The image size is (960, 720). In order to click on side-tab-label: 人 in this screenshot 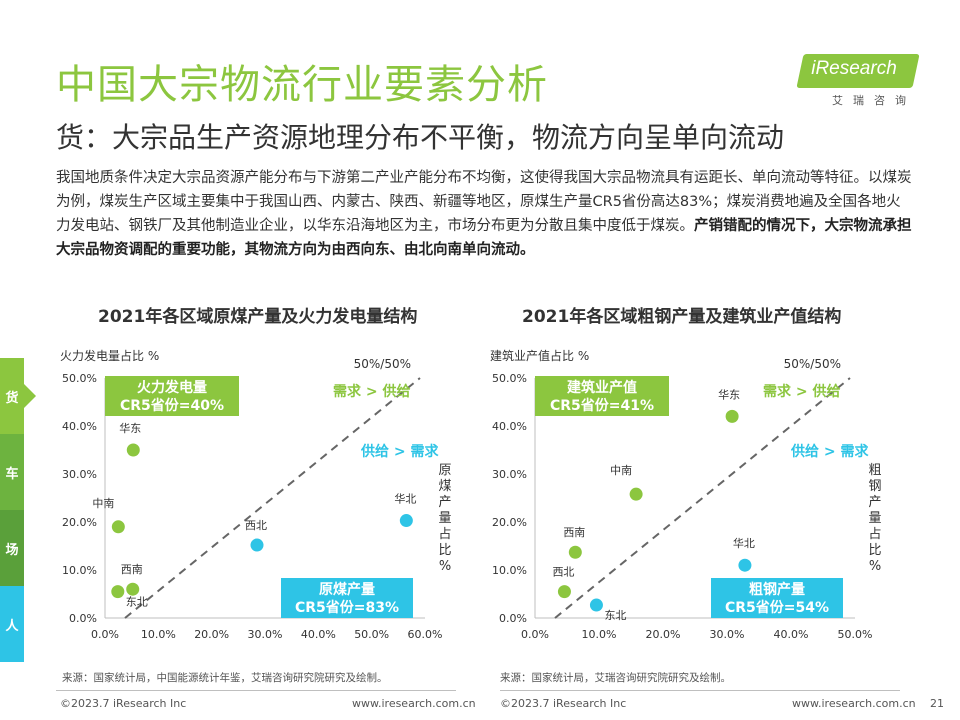, I will do `click(12, 626)`.